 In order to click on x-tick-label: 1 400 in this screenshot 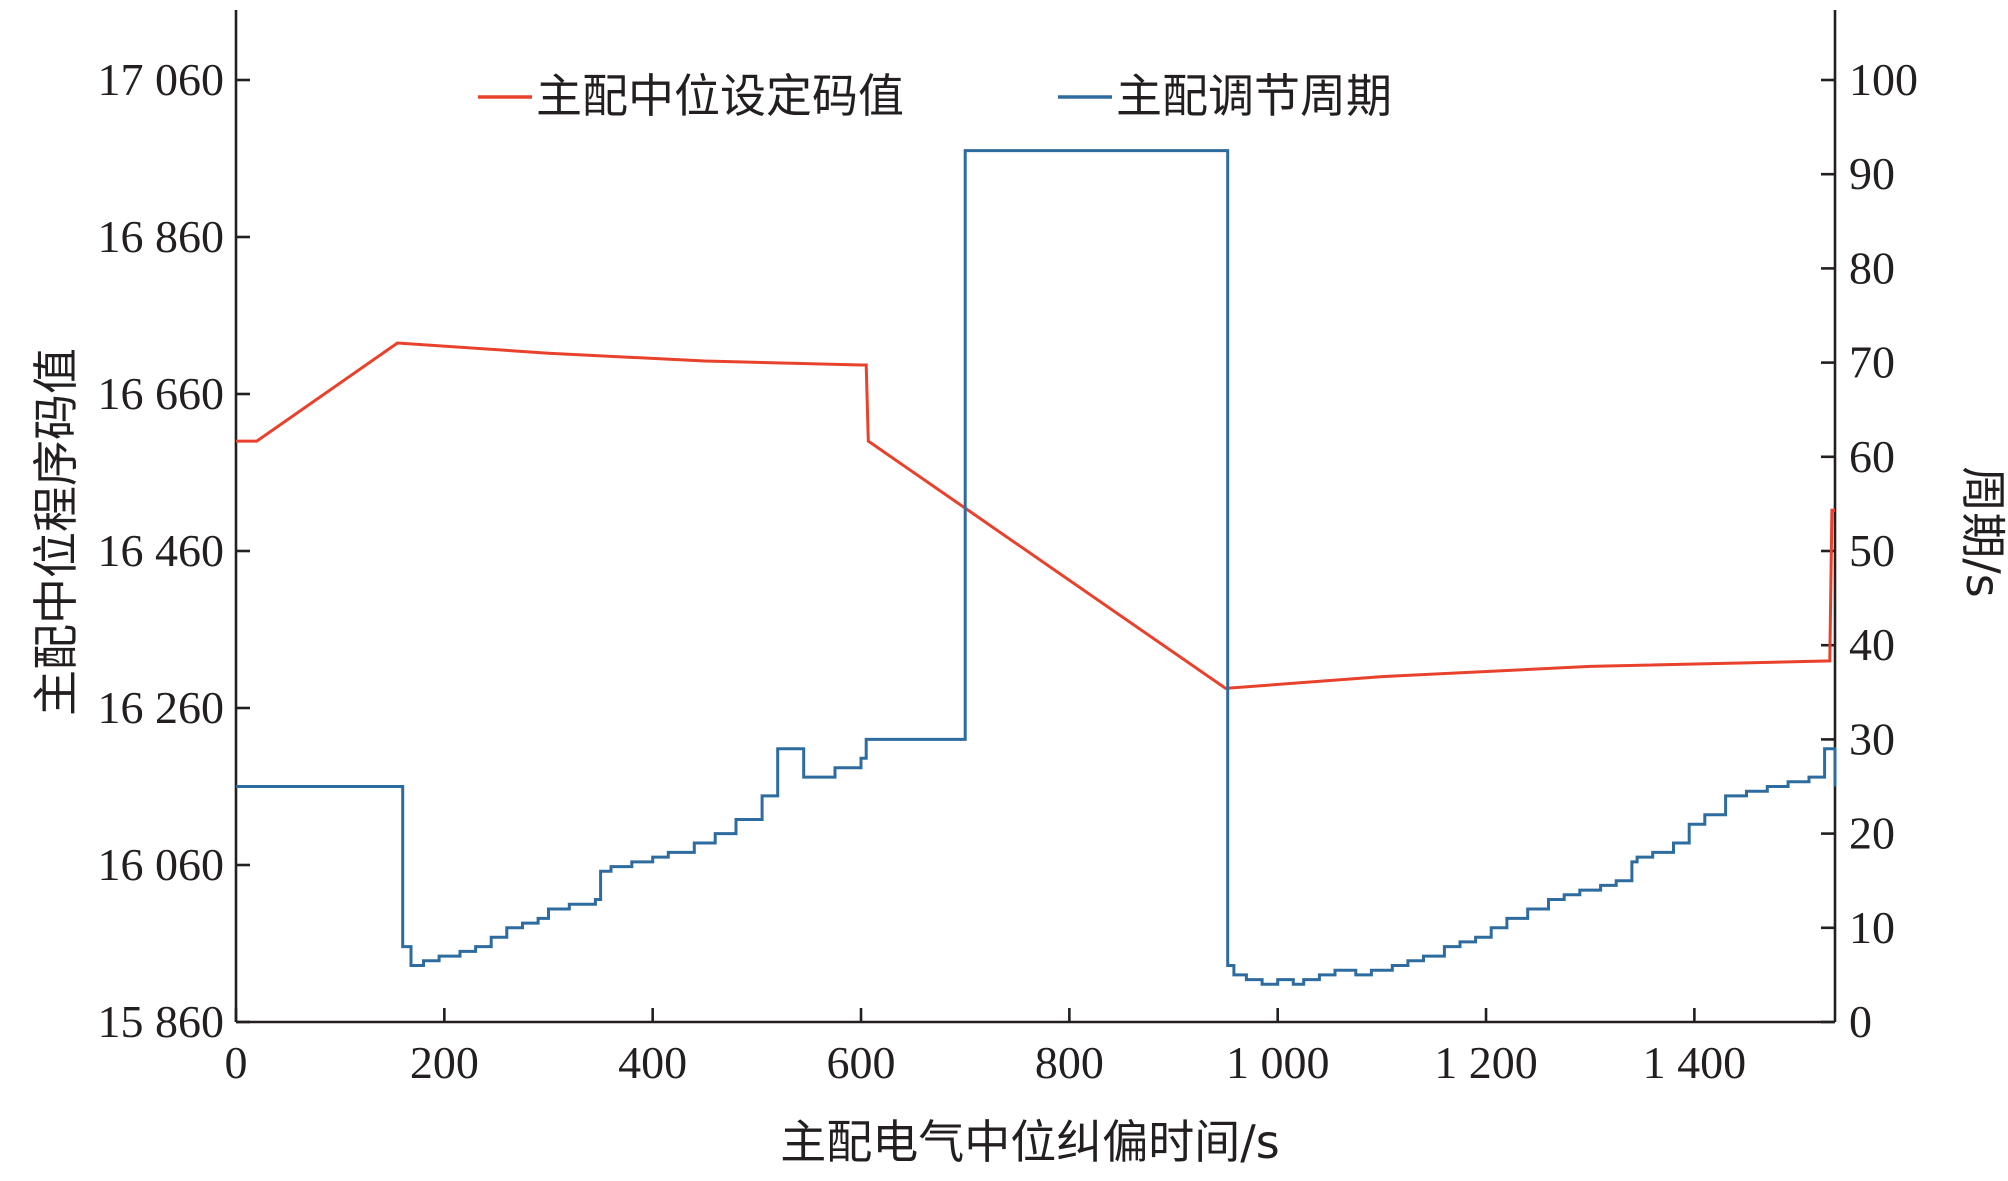, I will do `click(1695, 1062)`.